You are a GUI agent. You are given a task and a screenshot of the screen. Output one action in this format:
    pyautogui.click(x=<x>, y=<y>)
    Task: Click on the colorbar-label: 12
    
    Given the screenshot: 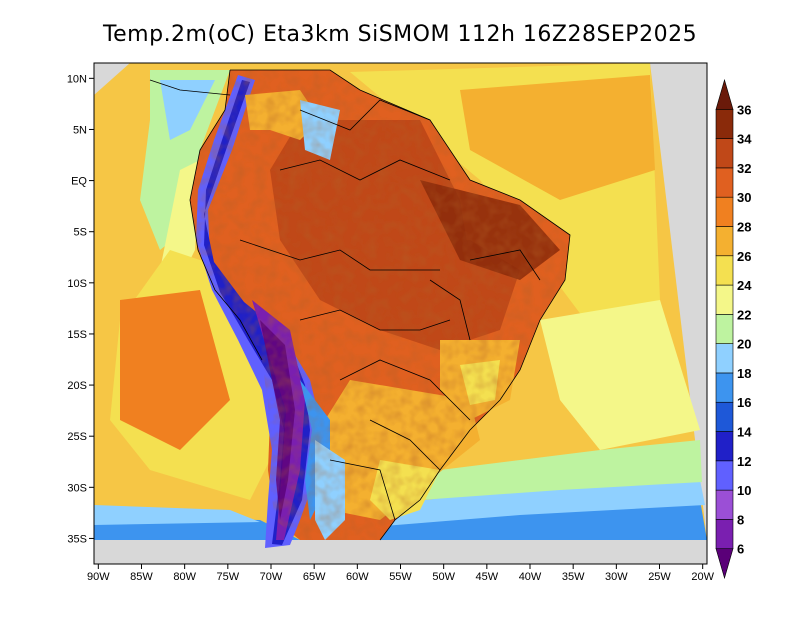 What is the action you would take?
    pyautogui.click(x=744, y=461)
    